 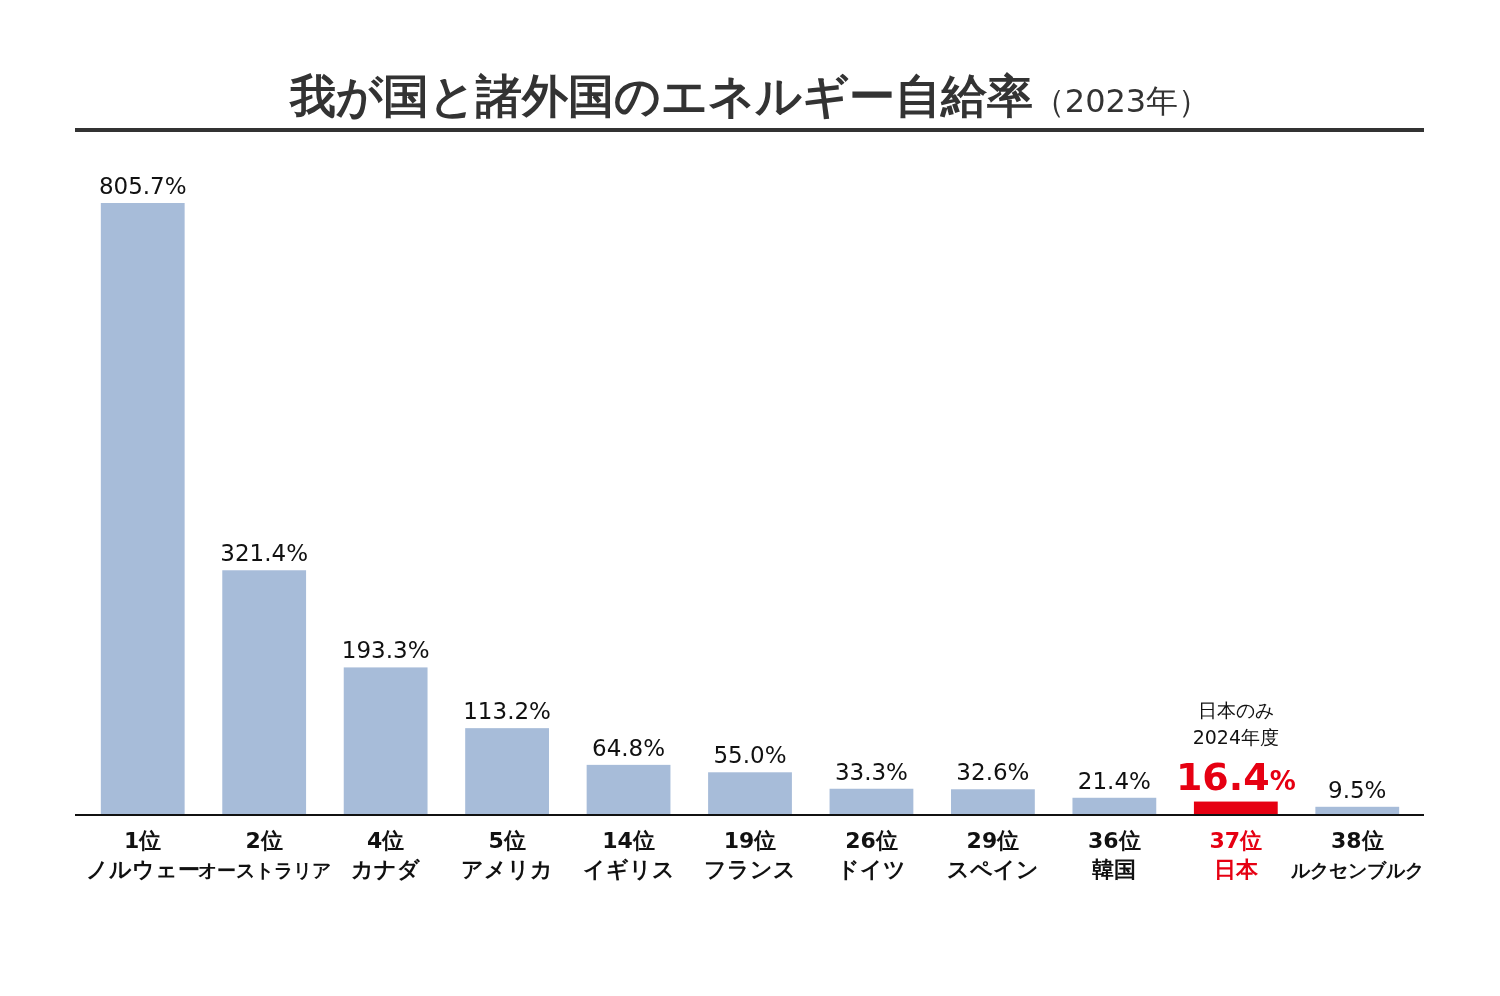 I want to click on x-tick-label: 2位オーストラリア, so click(x=264, y=854).